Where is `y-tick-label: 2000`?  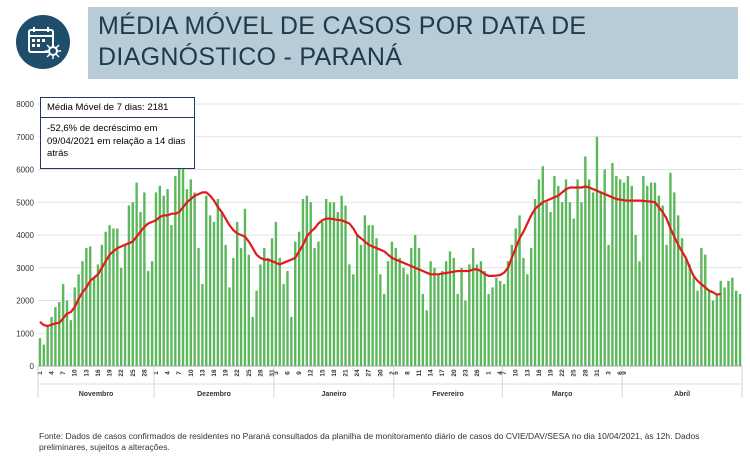 y-tick-label: 2000 is located at coordinates (25, 301).